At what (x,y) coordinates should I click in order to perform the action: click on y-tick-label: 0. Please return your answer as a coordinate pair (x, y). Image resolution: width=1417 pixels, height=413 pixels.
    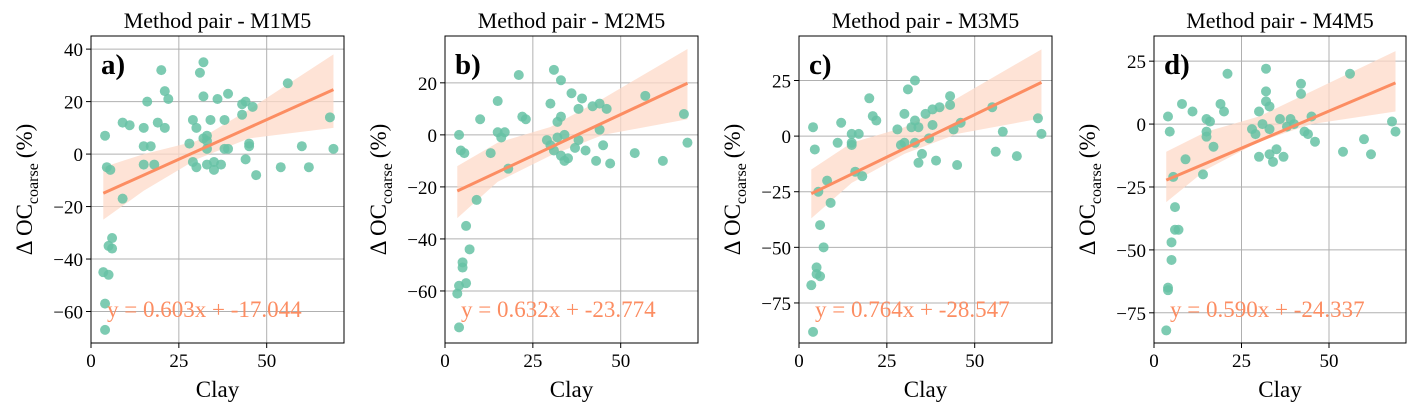
    Looking at the image, I should click on (787, 137).